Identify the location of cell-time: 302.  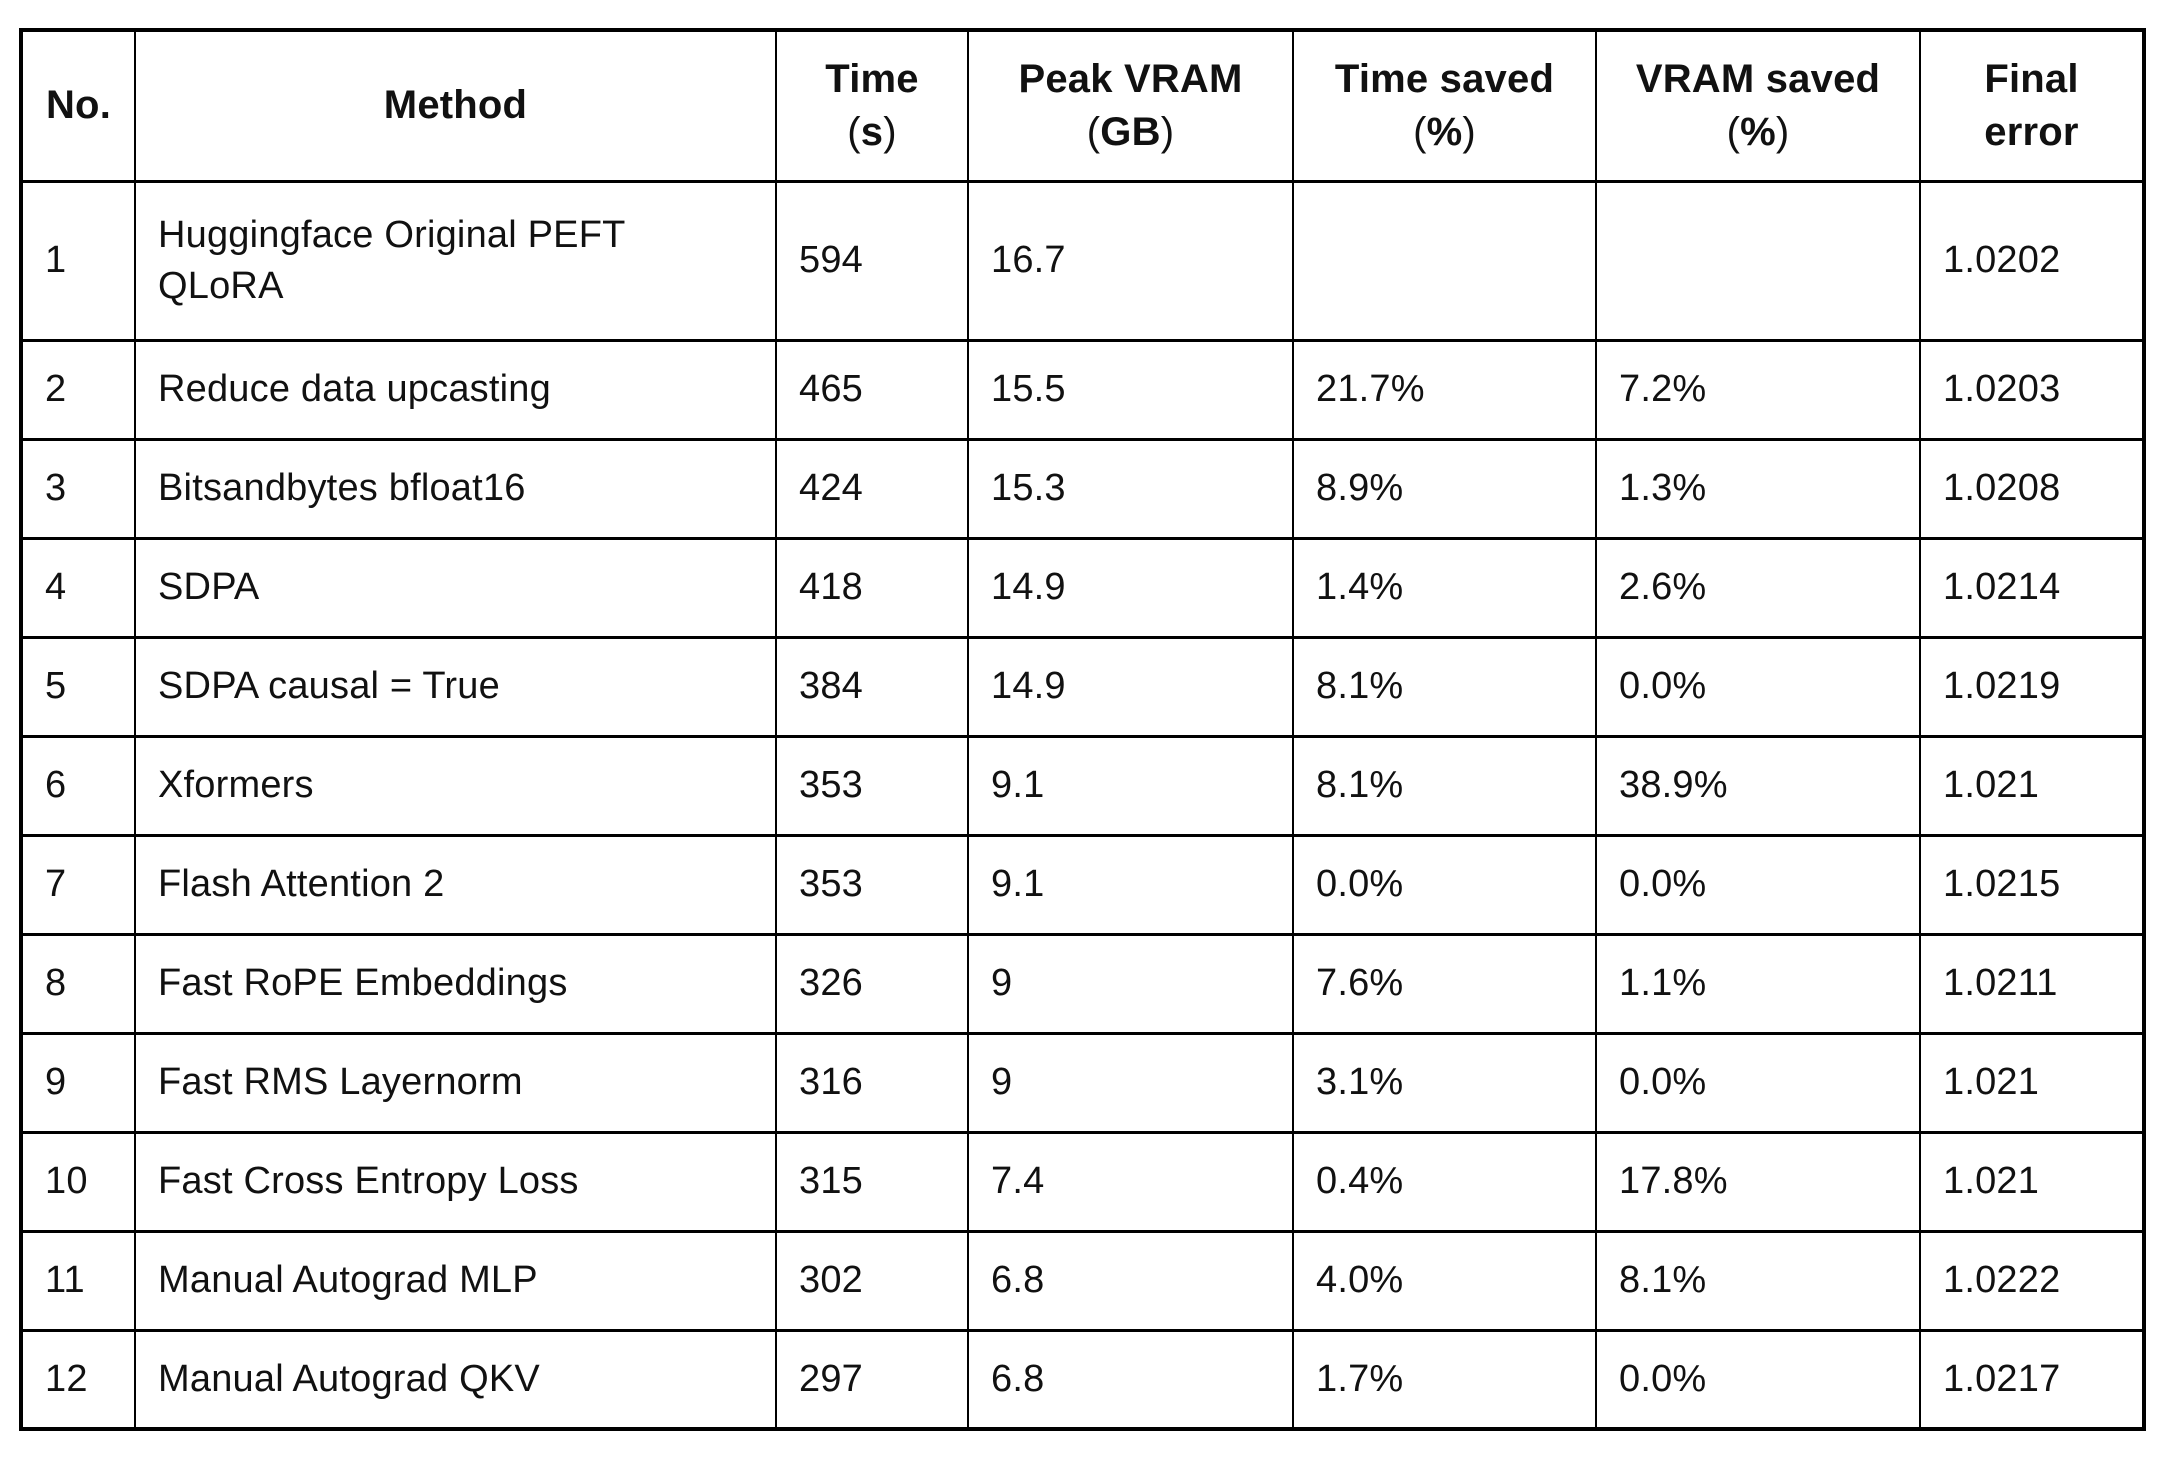
(872, 1280).